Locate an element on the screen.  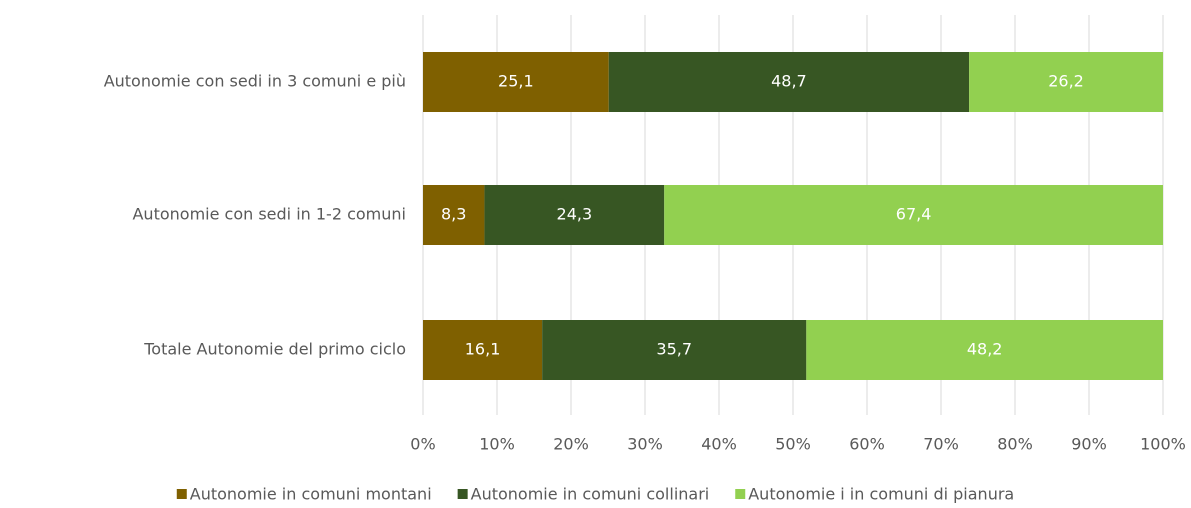
x-tick-label: 40% is located at coordinates (719, 444).